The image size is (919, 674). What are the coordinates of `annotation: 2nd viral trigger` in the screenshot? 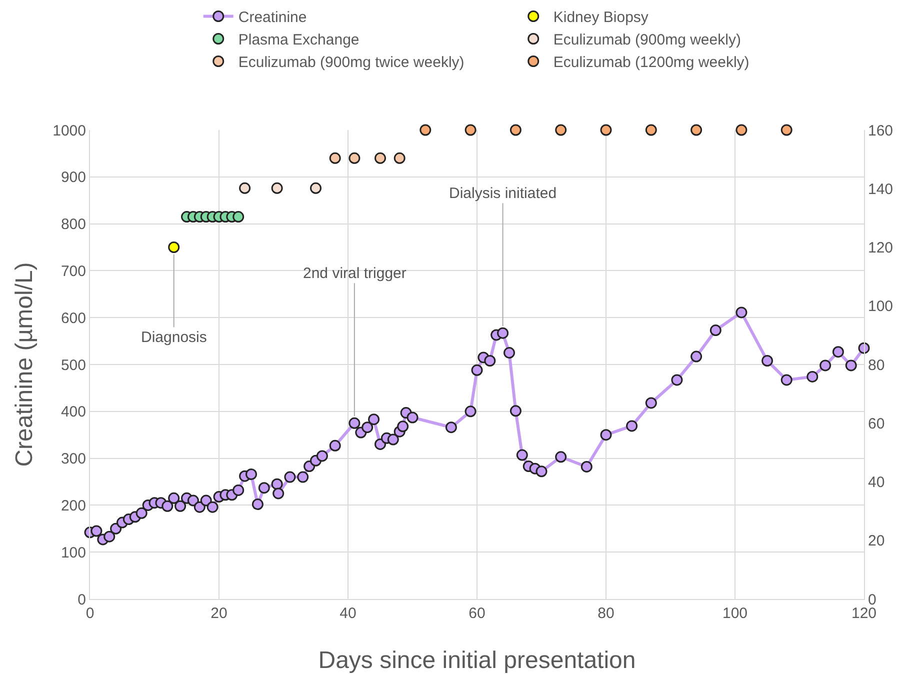 It's located at (354, 273).